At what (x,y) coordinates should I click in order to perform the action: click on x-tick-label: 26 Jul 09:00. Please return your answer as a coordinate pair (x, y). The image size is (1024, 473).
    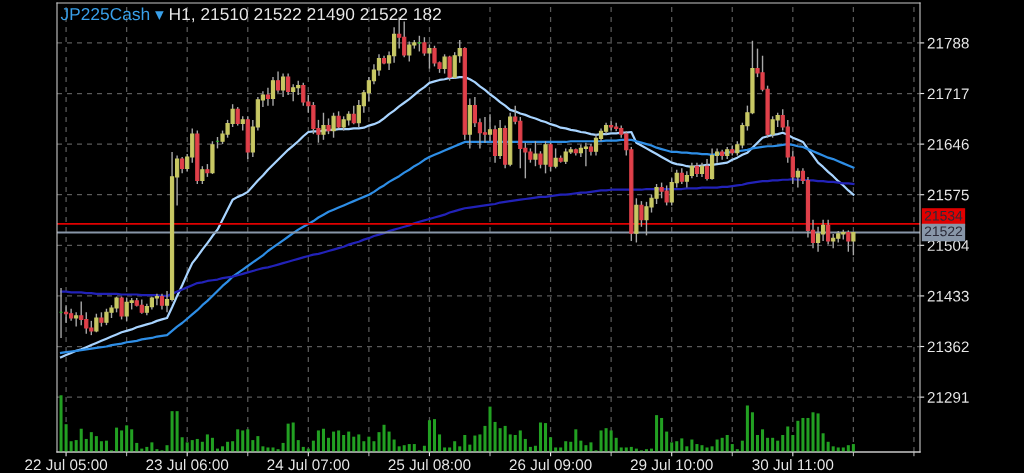
    Looking at the image, I should click on (550, 464).